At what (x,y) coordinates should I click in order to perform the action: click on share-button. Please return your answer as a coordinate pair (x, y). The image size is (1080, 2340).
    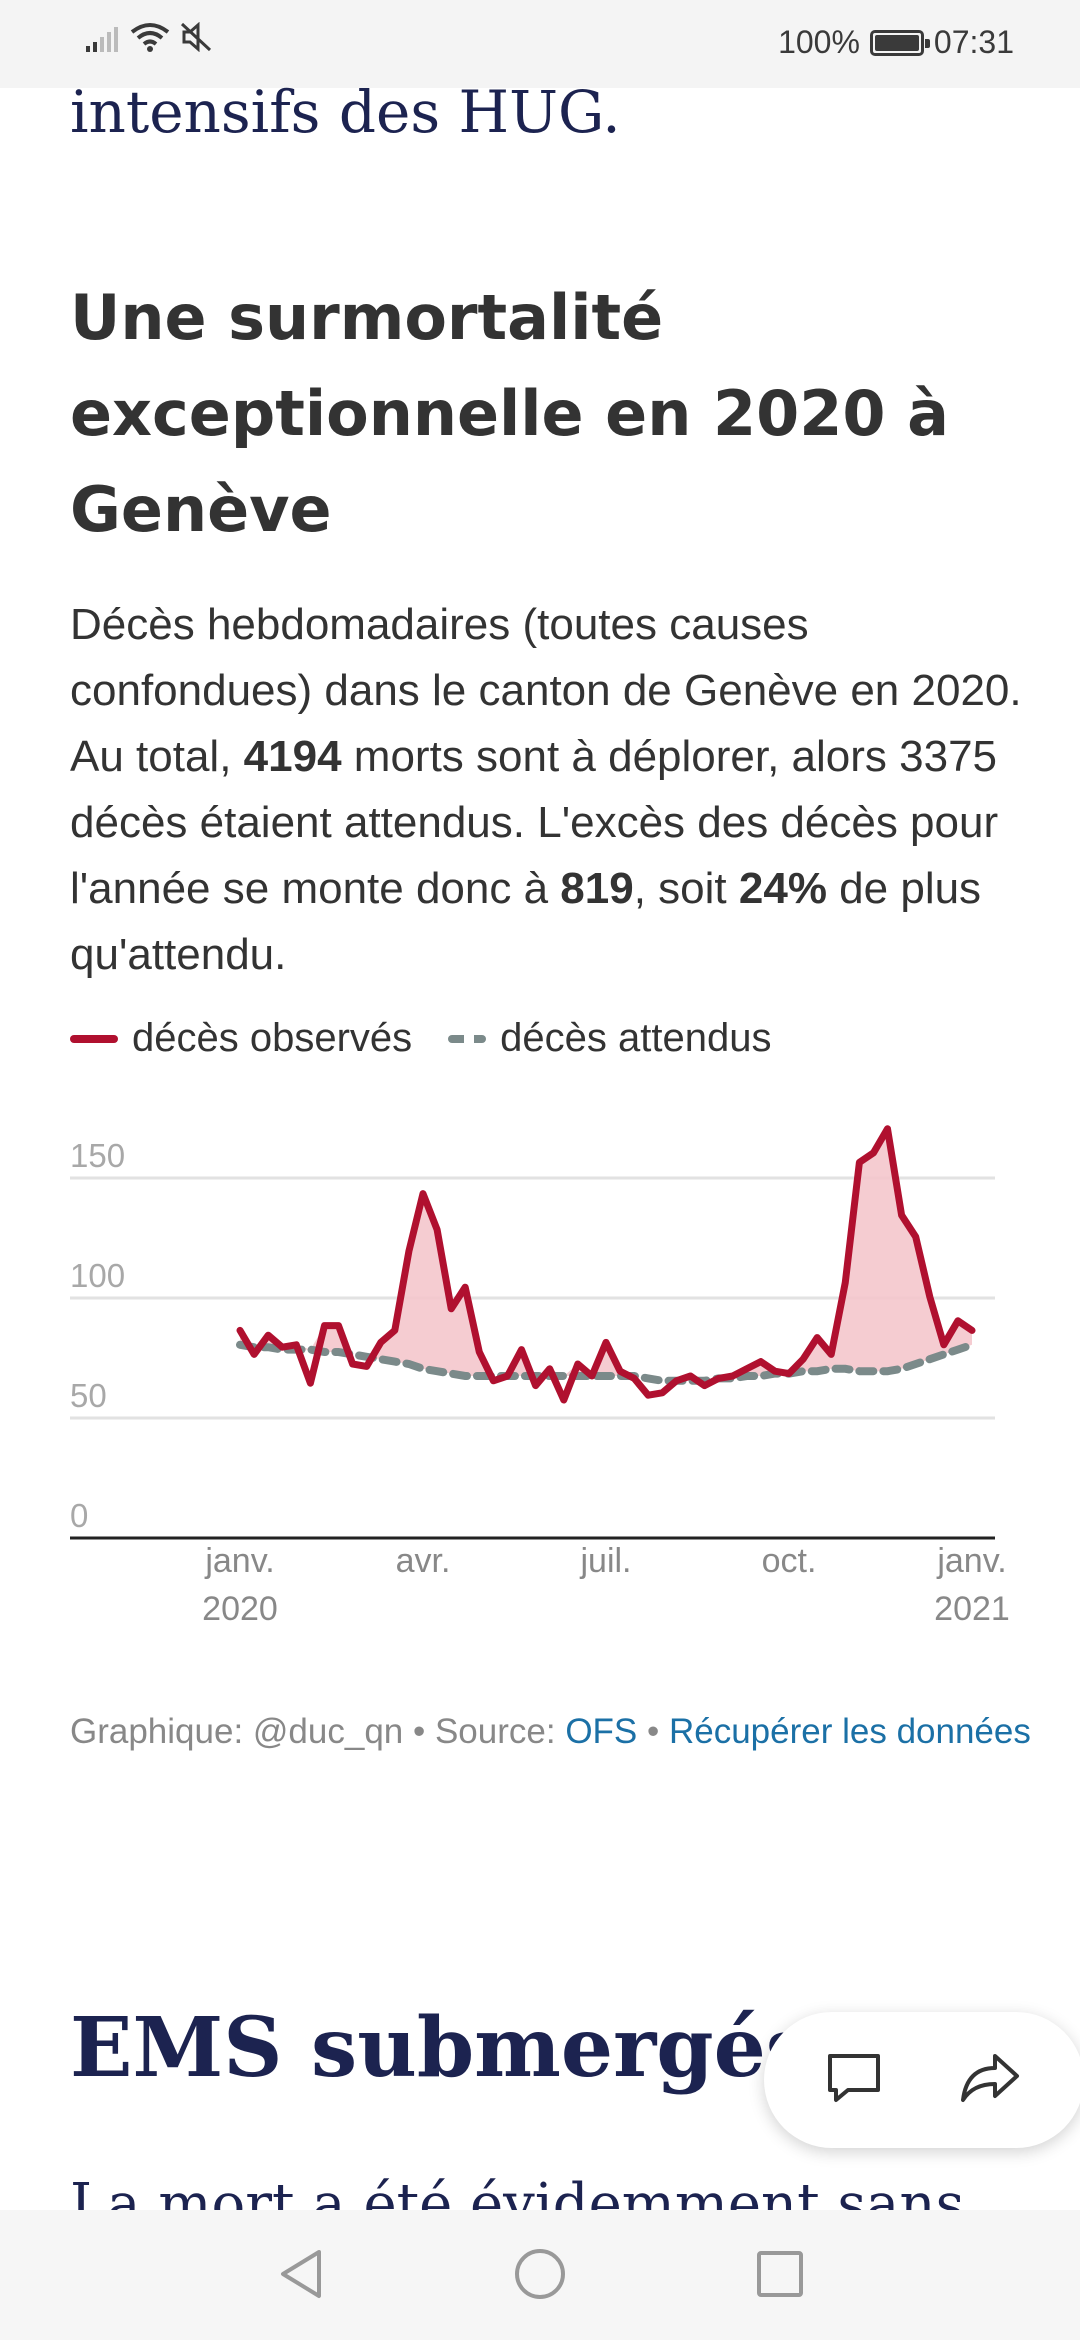
    Looking at the image, I should click on (990, 2080).